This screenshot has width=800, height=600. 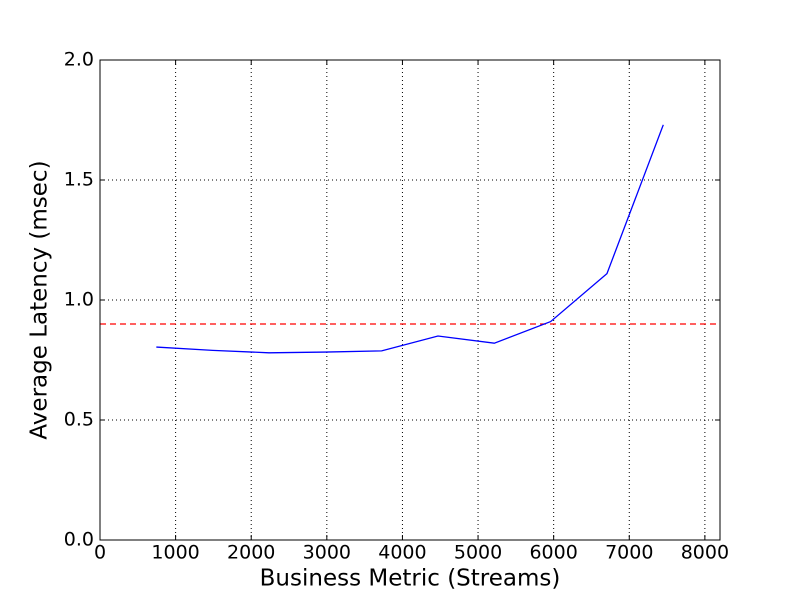 What do you see at coordinates (410, 579) in the screenshot?
I see `x-axis-label: Business Metric (Streams)` at bounding box center [410, 579].